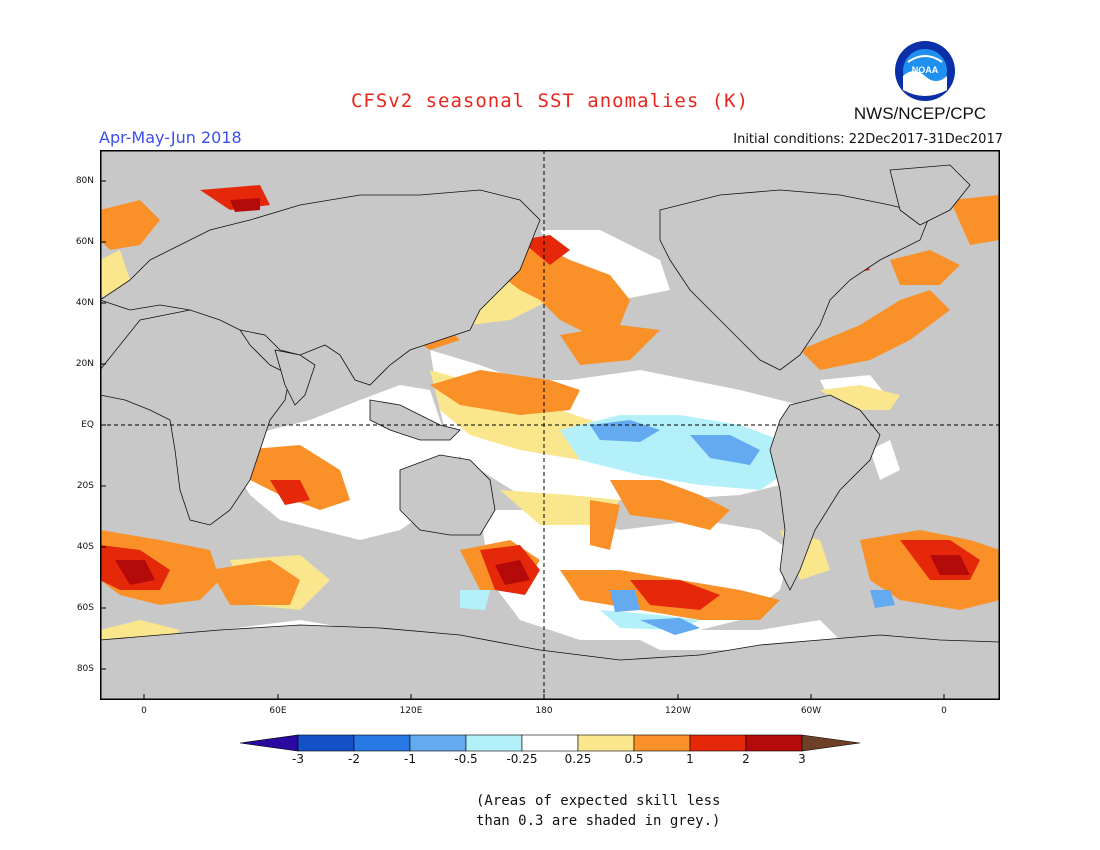 The height and width of the screenshot is (850, 1100). I want to click on lat-label-80n: 80N, so click(84, 181).